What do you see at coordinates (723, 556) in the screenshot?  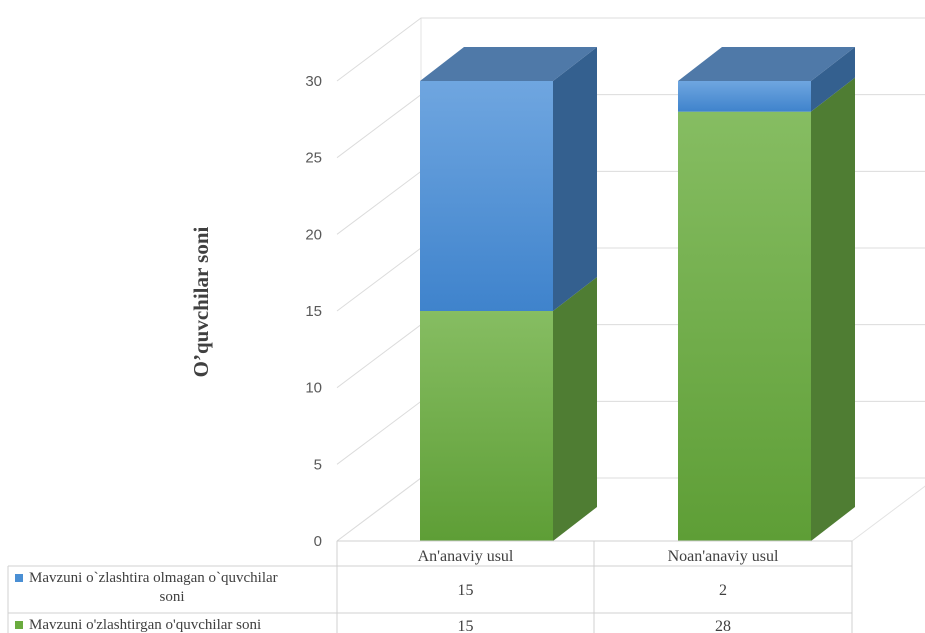 I see `category-label: Noan'anaviy usul` at bounding box center [723, 556].